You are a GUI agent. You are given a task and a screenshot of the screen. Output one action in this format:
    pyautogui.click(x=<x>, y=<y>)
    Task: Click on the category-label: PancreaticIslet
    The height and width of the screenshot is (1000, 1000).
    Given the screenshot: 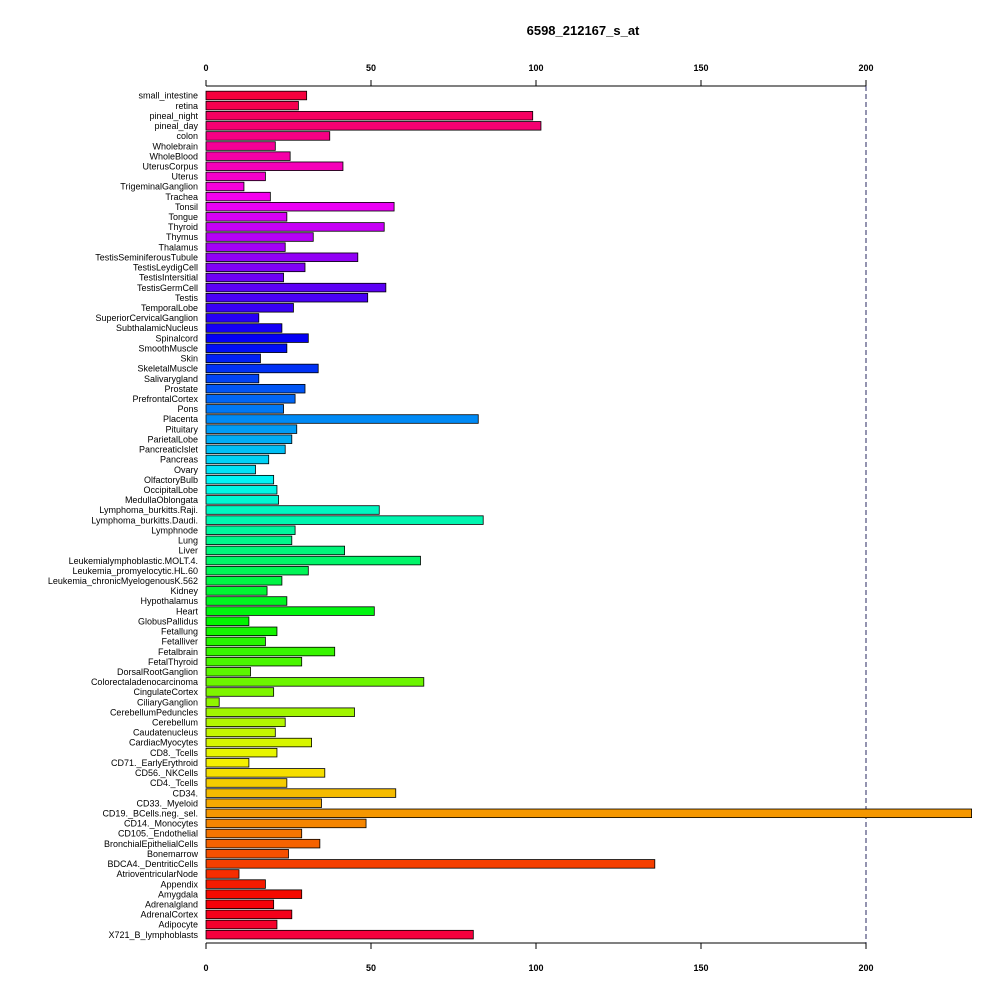 What is the action you would take?
    pyautogui.click(x=169, y=450)
    